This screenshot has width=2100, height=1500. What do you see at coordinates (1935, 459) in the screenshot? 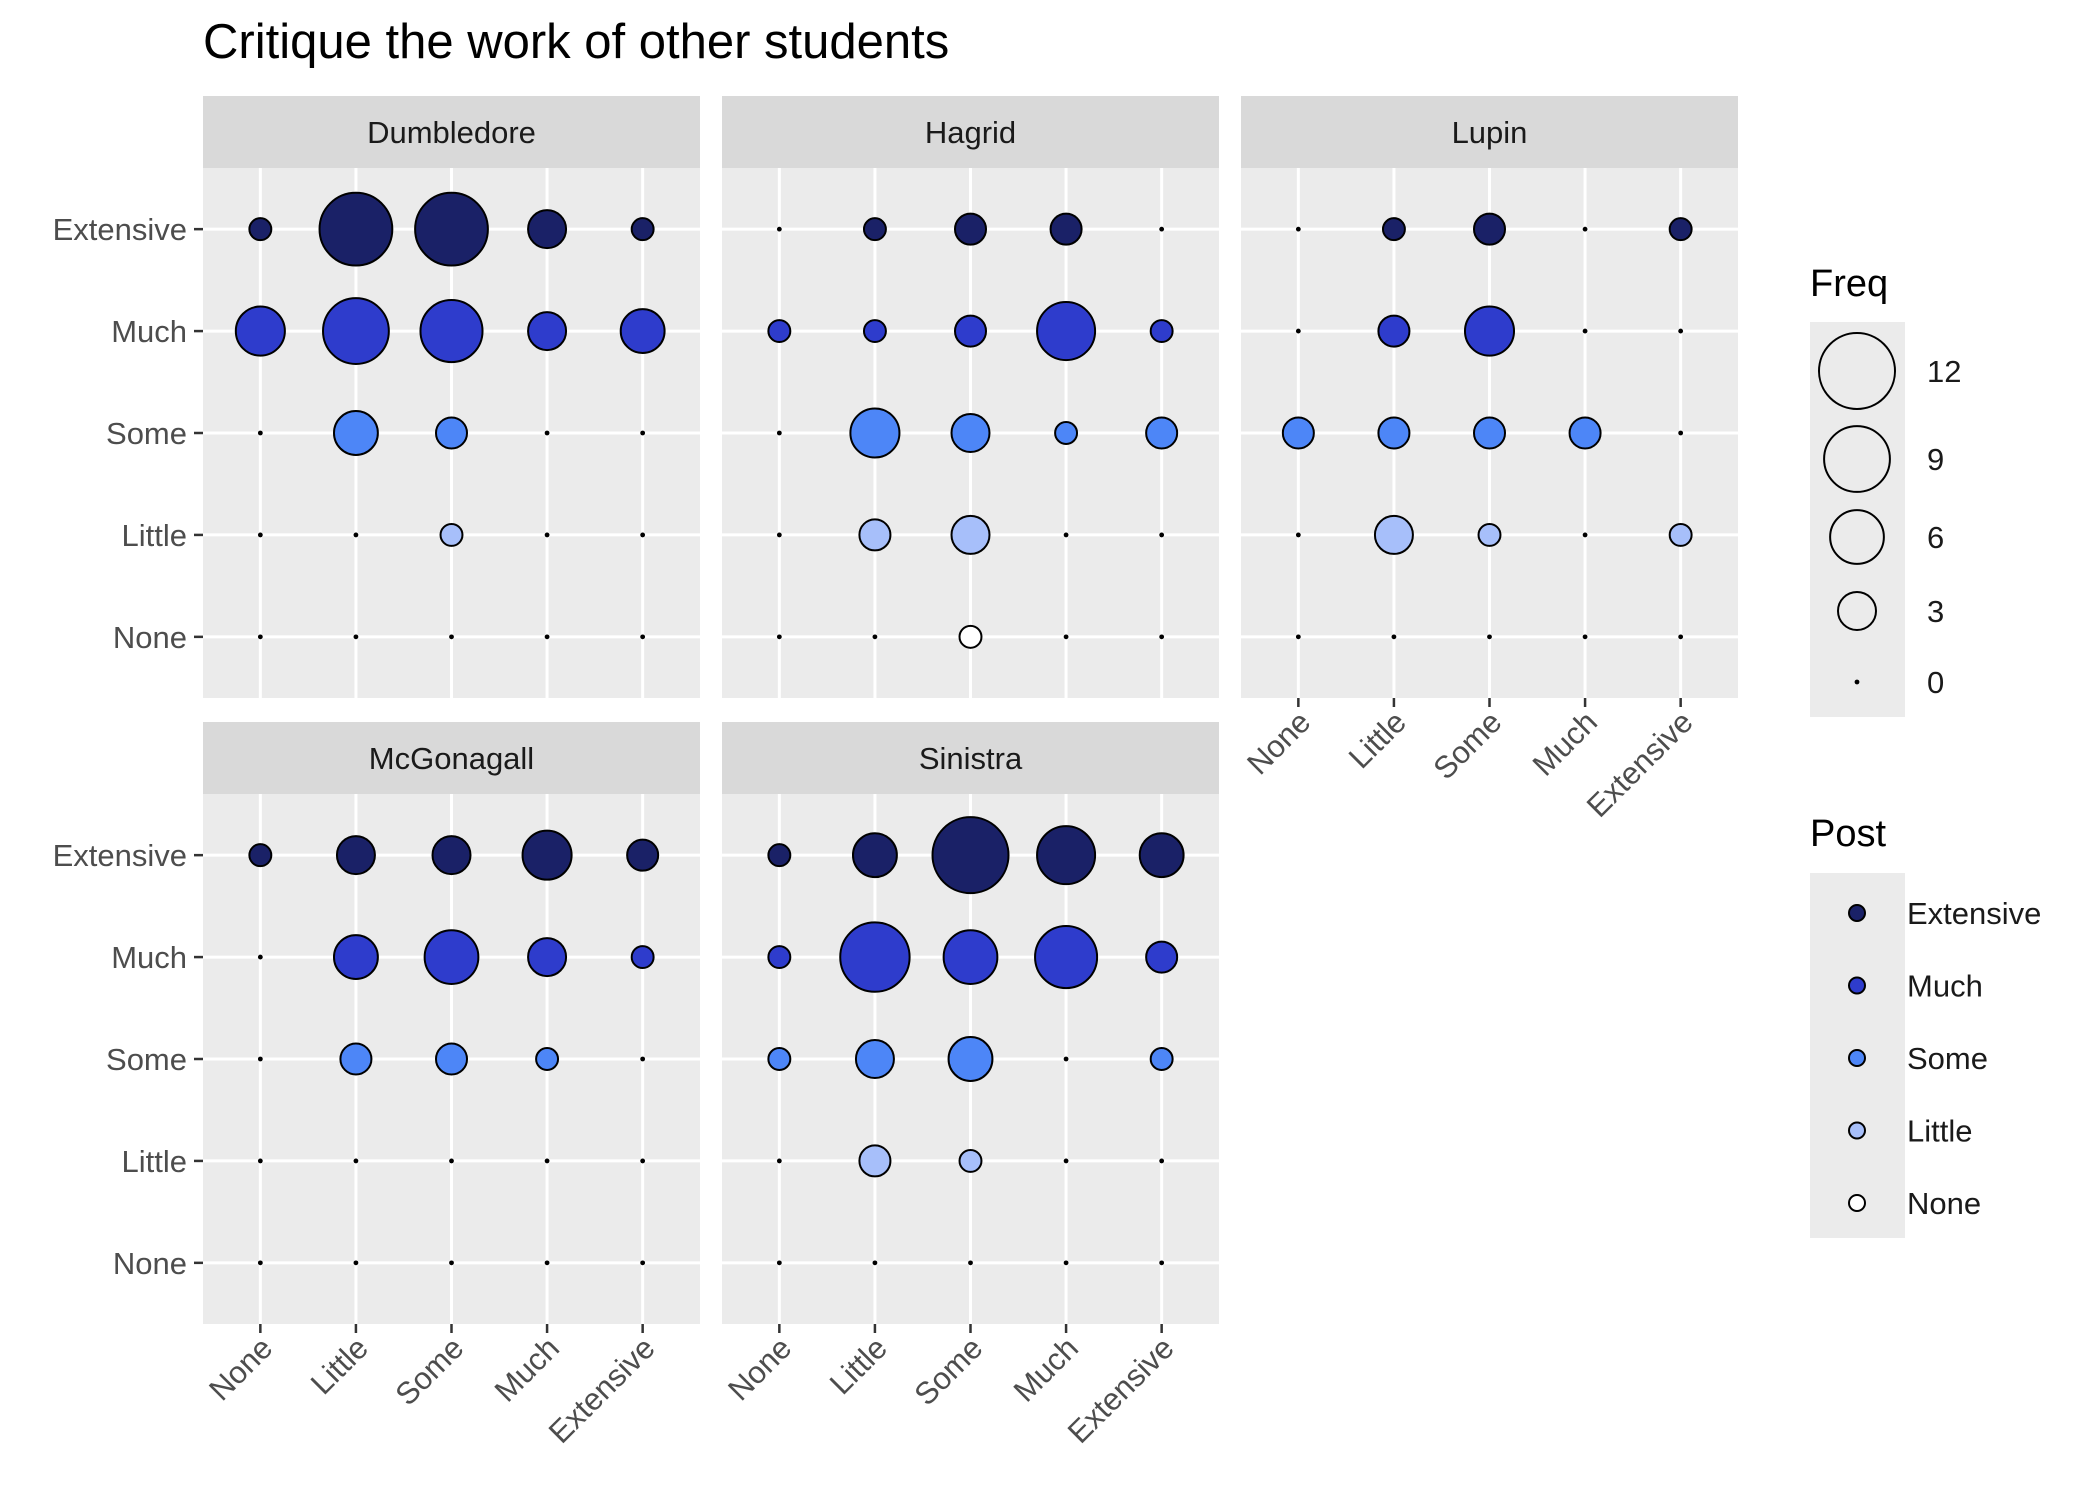
I see `size-legend-label: 9` at bounding box center [1935, 459].